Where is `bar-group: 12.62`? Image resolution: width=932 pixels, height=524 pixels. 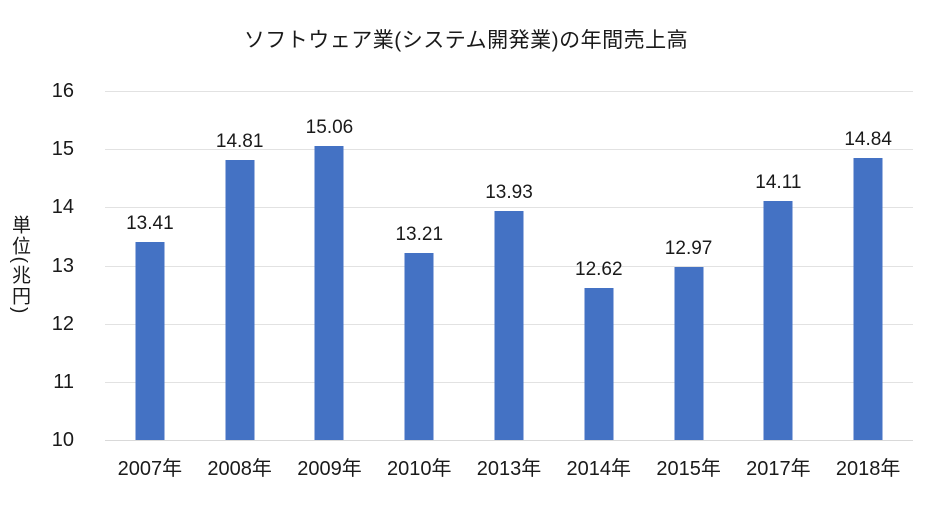 bar-group: 12.62 is located at coordinates (599, 265).